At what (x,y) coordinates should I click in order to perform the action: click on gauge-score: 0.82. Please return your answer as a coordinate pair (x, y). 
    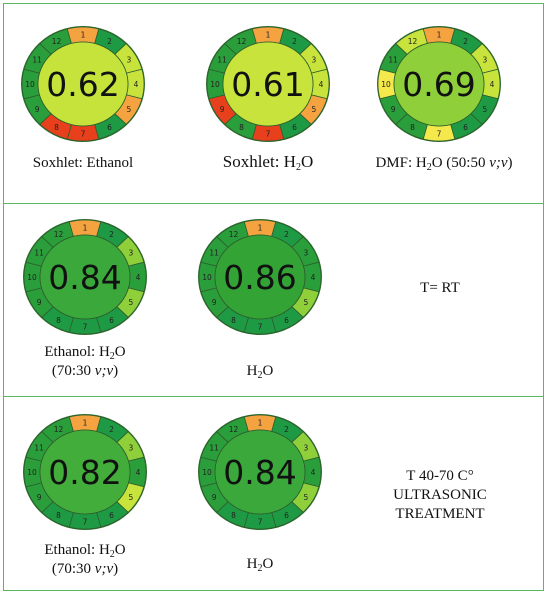
    Looking at the image, I should click on (84, 472).